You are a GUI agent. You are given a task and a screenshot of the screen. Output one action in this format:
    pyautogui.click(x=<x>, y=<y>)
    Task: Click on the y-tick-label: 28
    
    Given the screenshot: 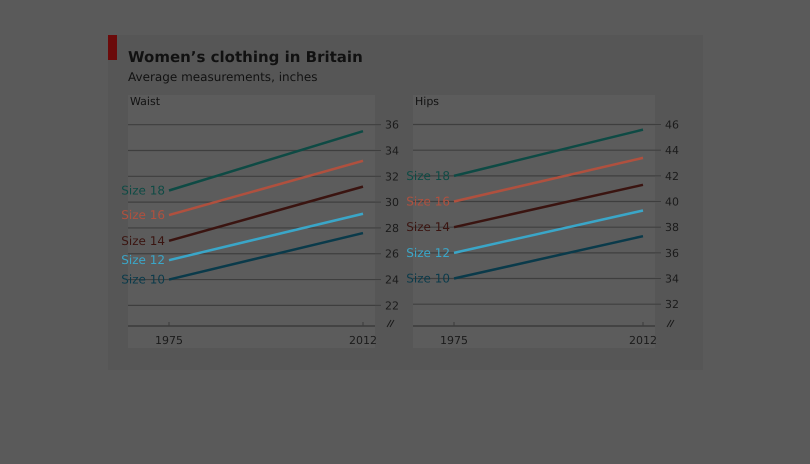 What is the action you would take?
    pyautogui.click(x=392, y=228)
    